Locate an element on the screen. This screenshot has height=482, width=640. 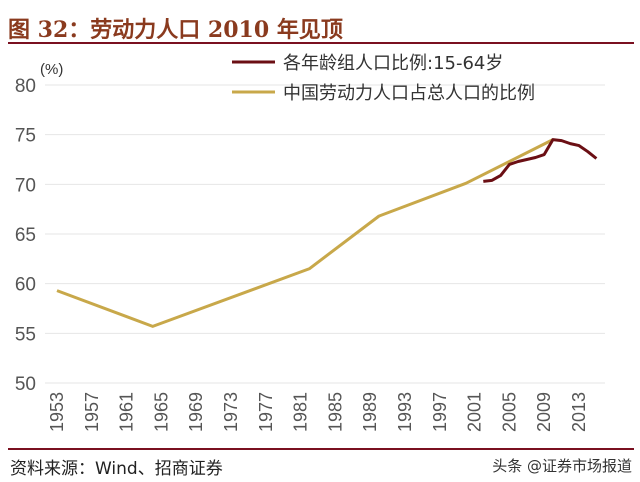
y-tick-label: 75 is located at coordinates (25, 136).